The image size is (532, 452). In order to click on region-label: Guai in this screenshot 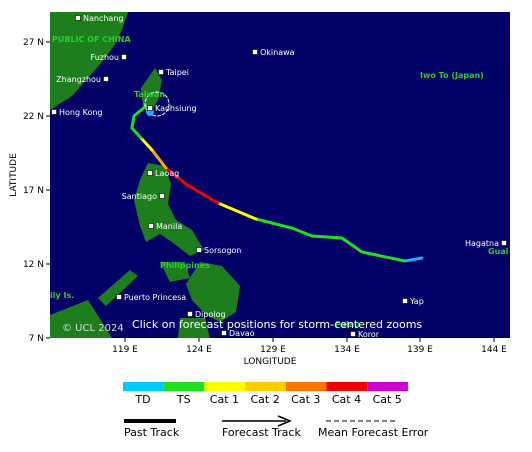, I will do `click(498, 251)`.